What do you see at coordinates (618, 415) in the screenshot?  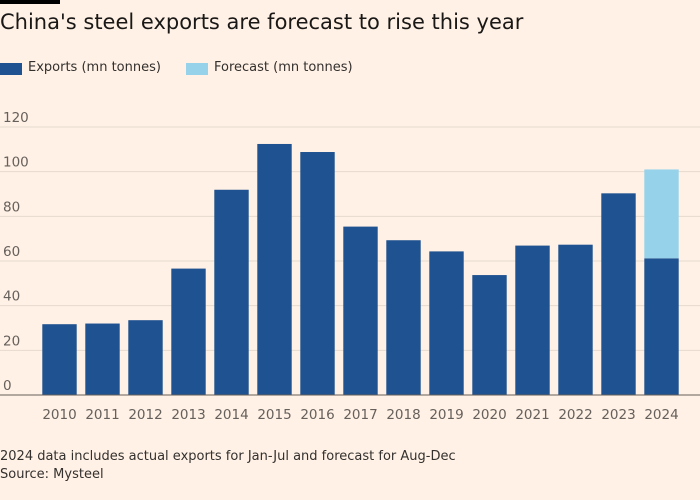 I see `x-tick-label-2023: 2023` at bounding box center [618, 415].